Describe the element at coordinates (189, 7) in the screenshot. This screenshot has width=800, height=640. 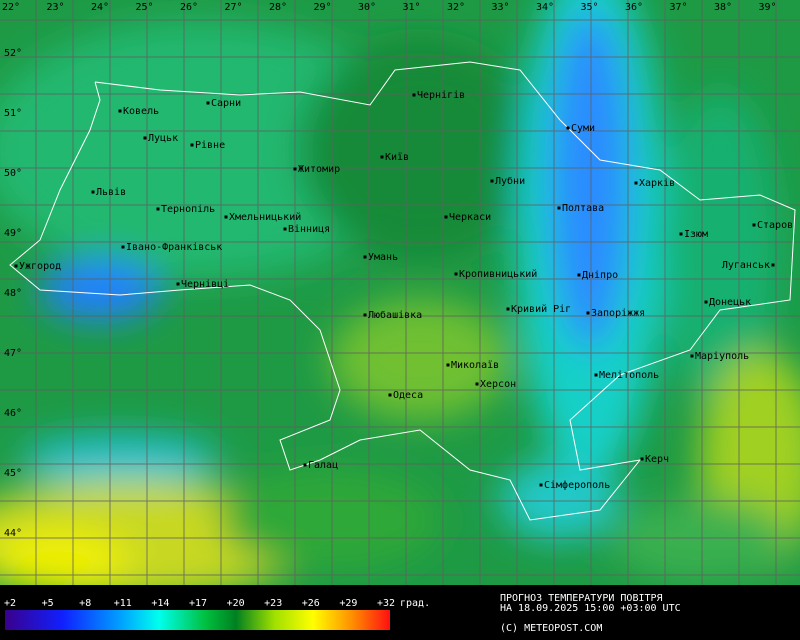
I see `longitude-label: 26°` at that location.